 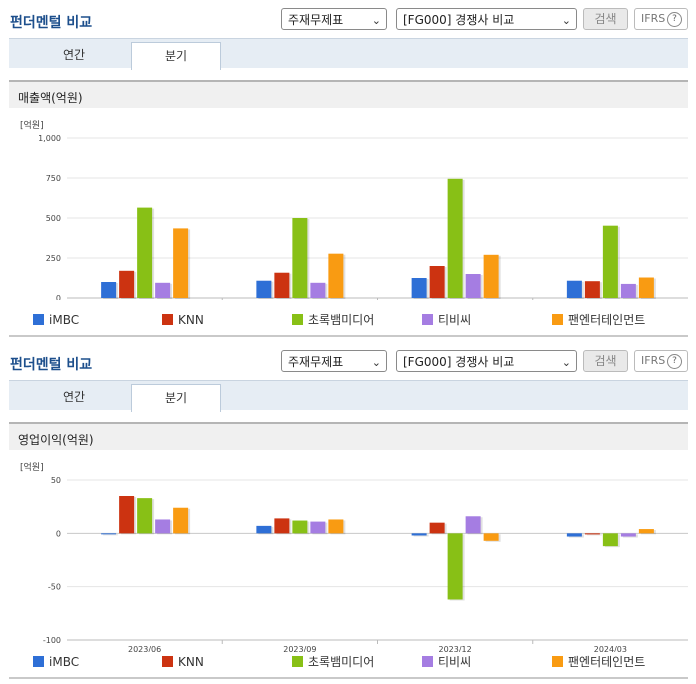 I want to click on y-tick-label: 50, so click(x=56, y=480).